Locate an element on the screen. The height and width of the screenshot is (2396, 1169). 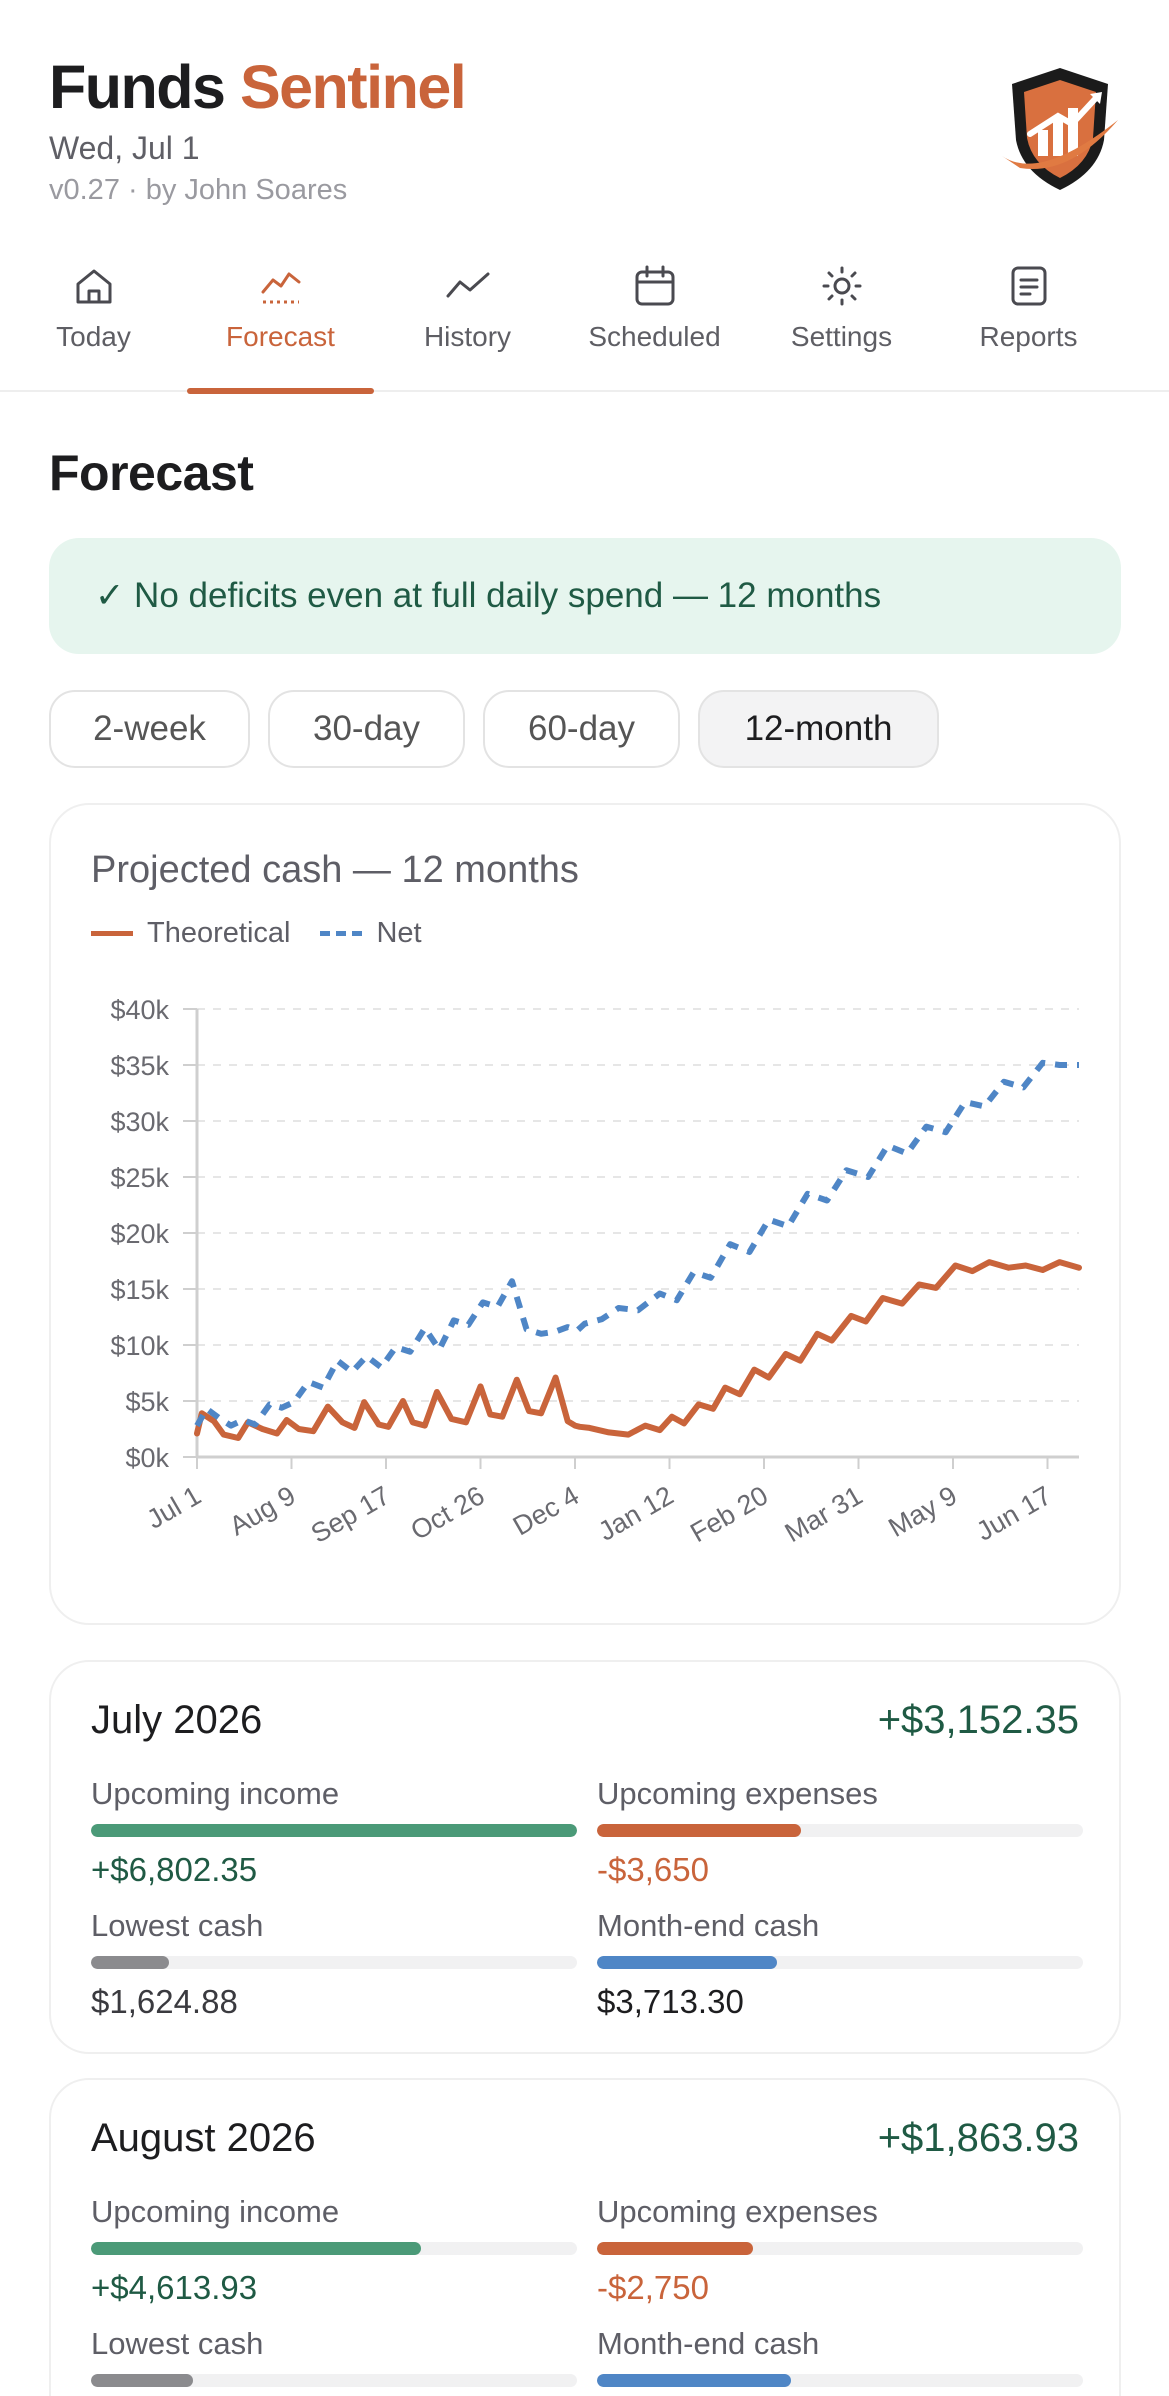
upcoming-income-stat: Upcoming income +$4,613.93 is located at coordinates (334, 2250).